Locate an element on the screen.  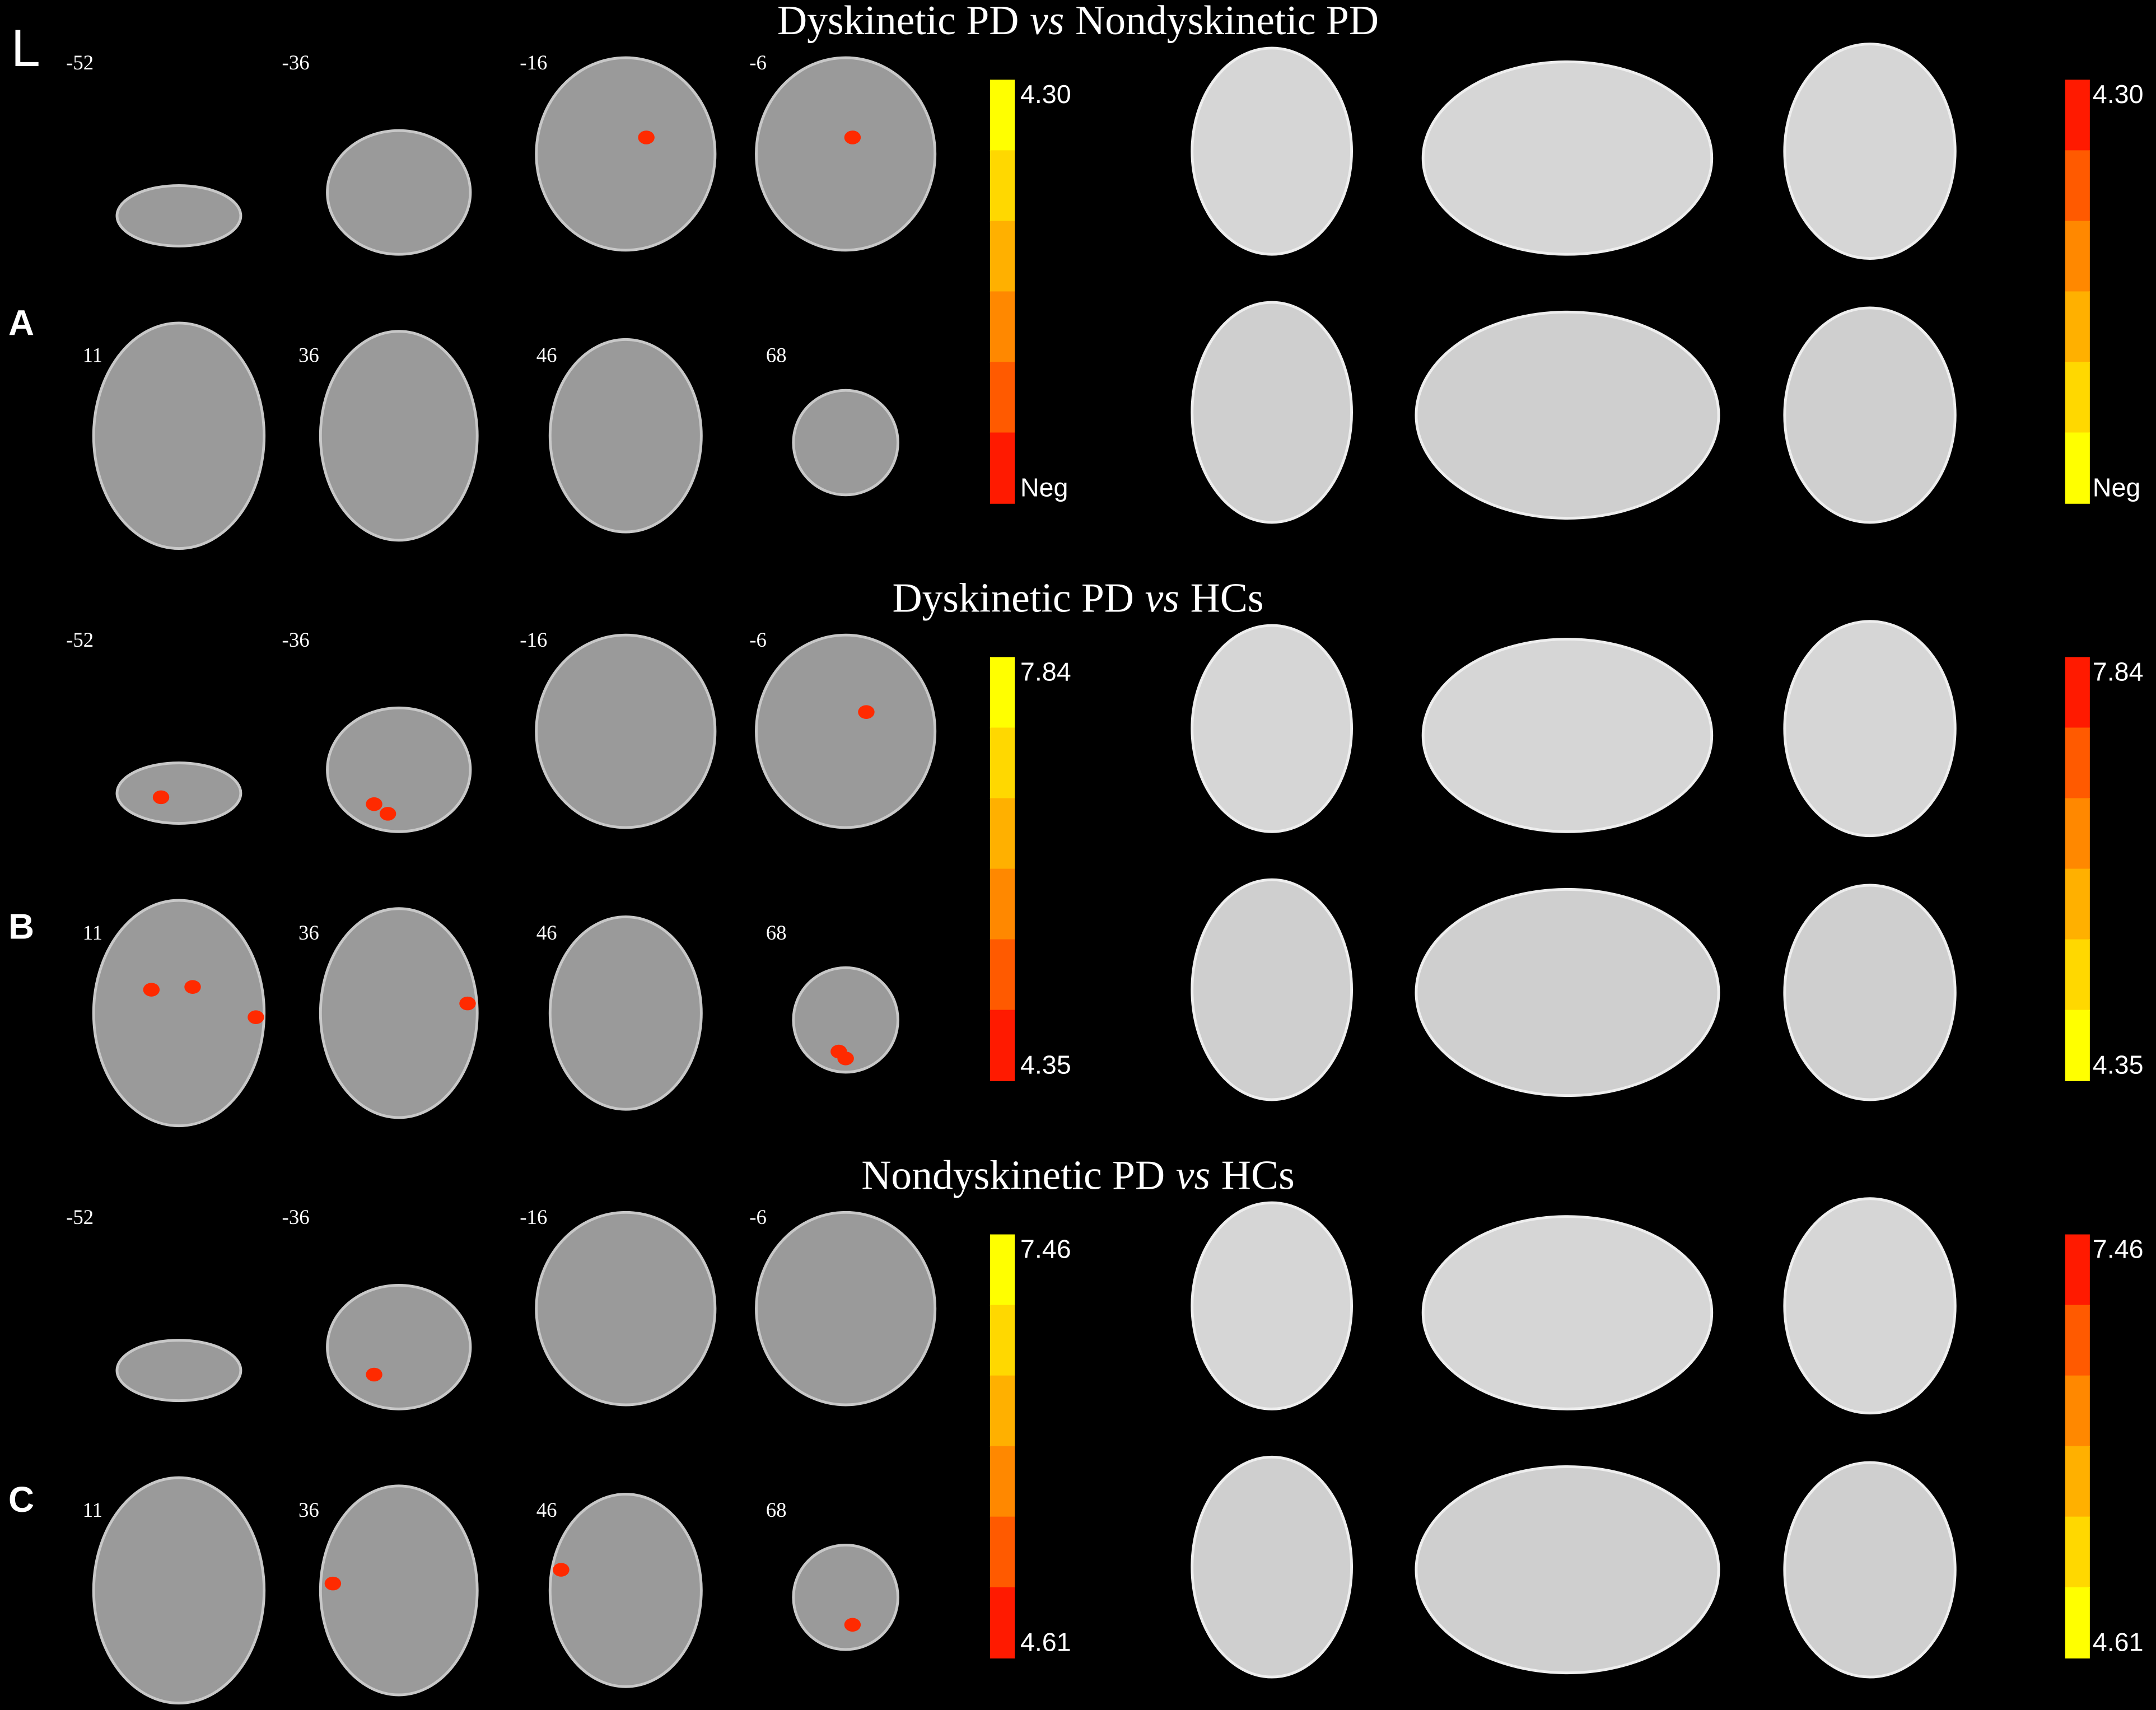
colorbar-min: Neg is located at coordinates (1044, 487).